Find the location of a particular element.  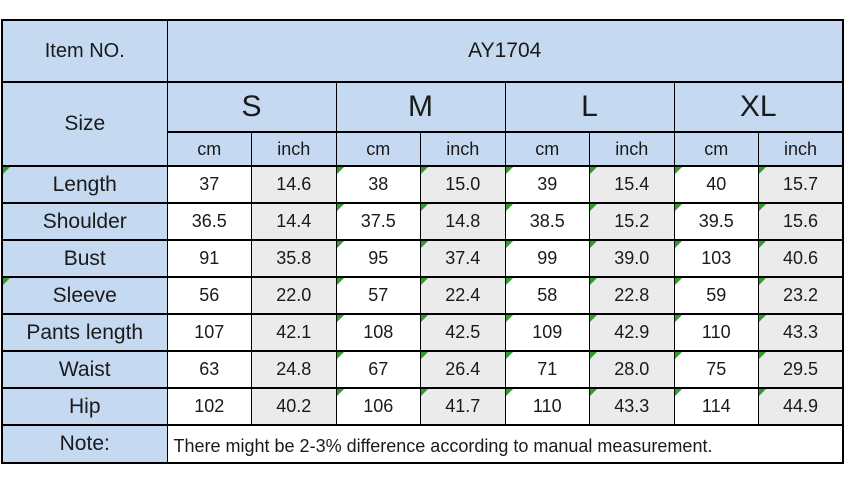

value-cell: 40 is located at coordinates (716, 184).